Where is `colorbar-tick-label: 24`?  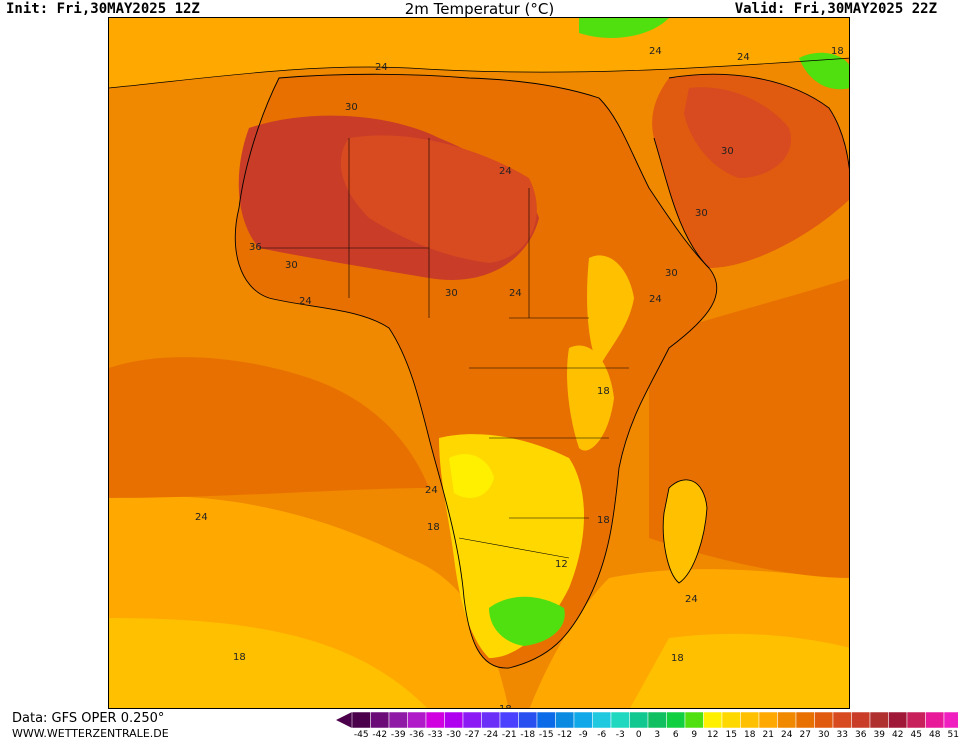 colorbar-tick-label: 24 is located at coordinates (787, 735).